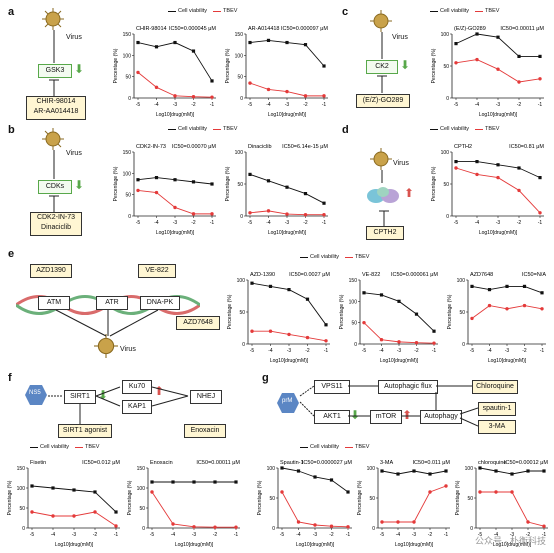 This screenshot has width=554, height=553. Describe the element at coordinates (101, 463) in the screenshot. I see `chart-ic50: IC50=0.012 μM` at that location.